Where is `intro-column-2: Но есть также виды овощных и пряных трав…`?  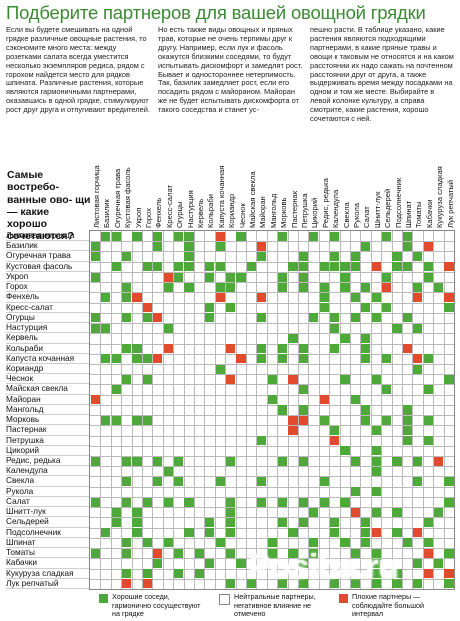 intro-column-2: Но есть также виды овощных и пряных трав… is located at coordinates (230, 70).